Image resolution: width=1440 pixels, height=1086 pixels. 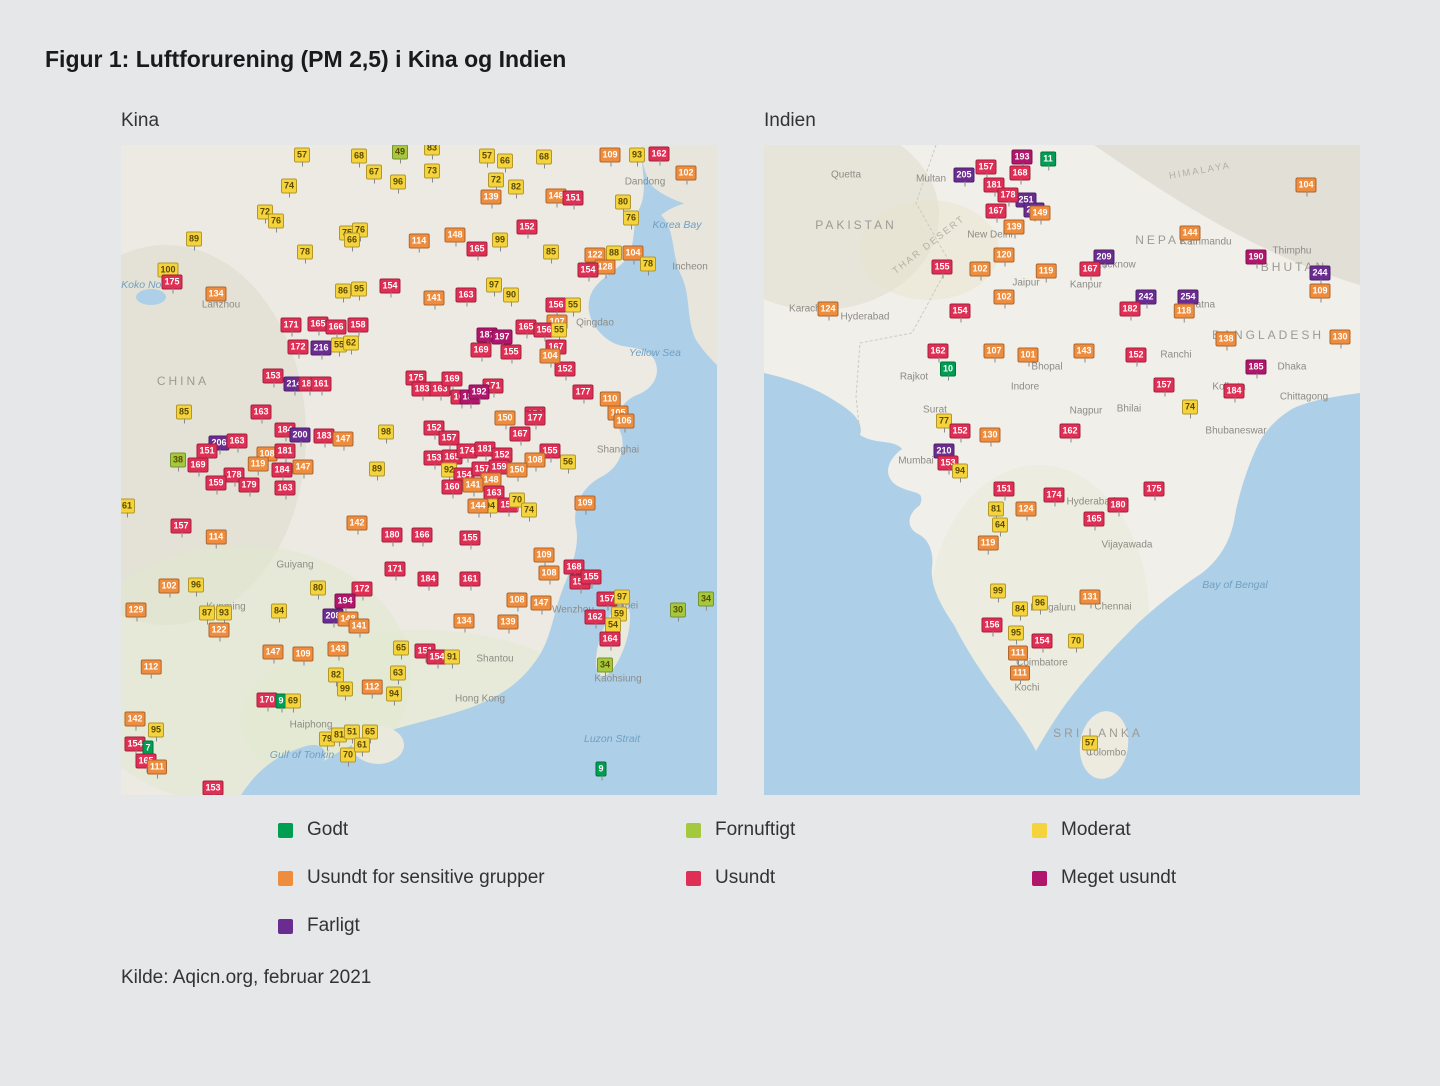 What do you see at coordinates (136, 612) in the screenshot?
I see `aqi-marker: 129` at bounding box center [136, 612].